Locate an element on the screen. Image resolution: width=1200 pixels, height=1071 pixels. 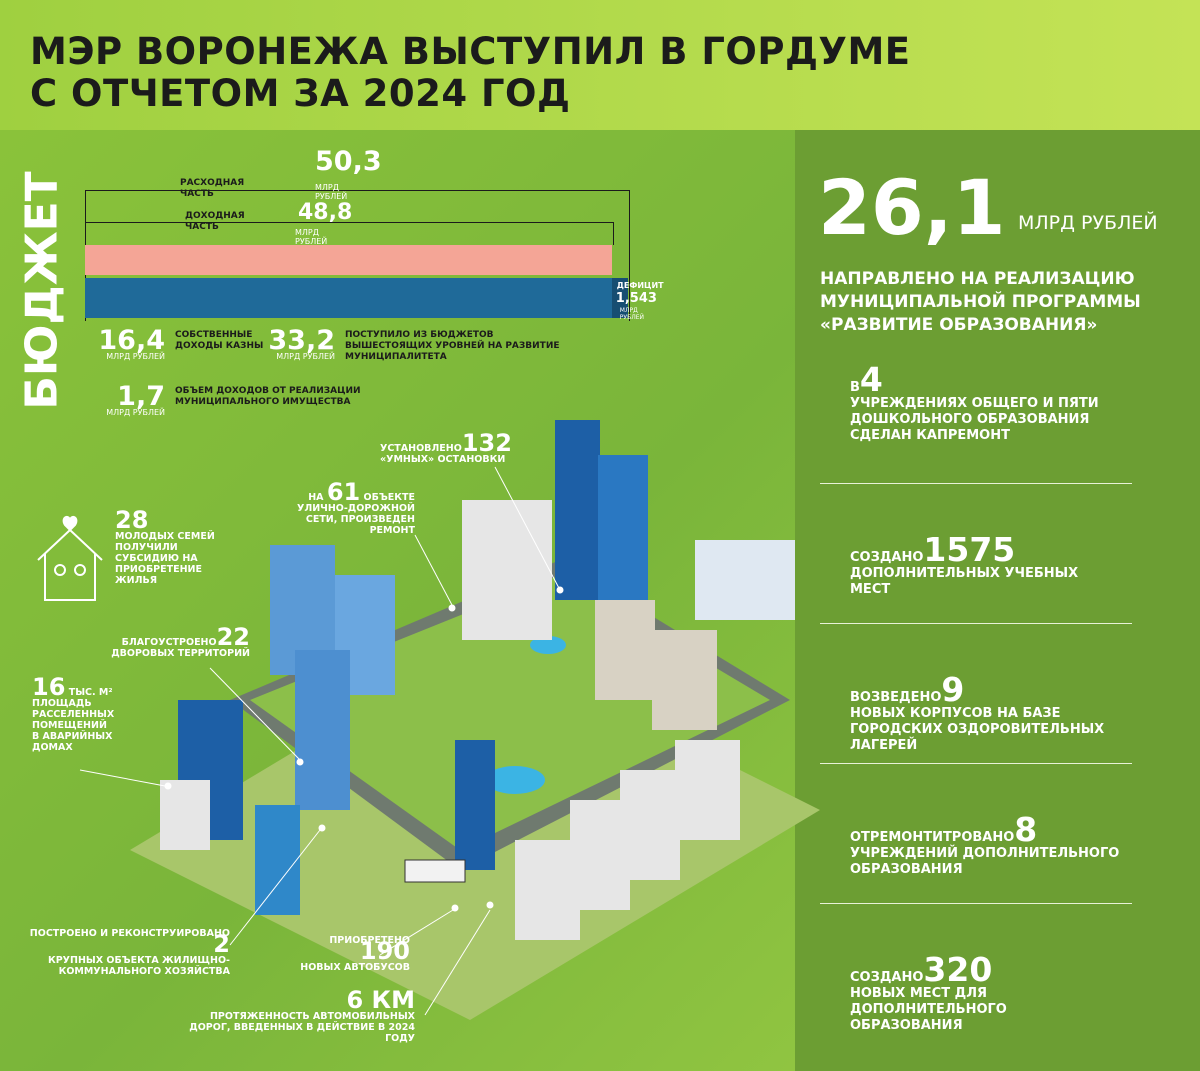
value: 48,8 is located at coordinates (325, 212).